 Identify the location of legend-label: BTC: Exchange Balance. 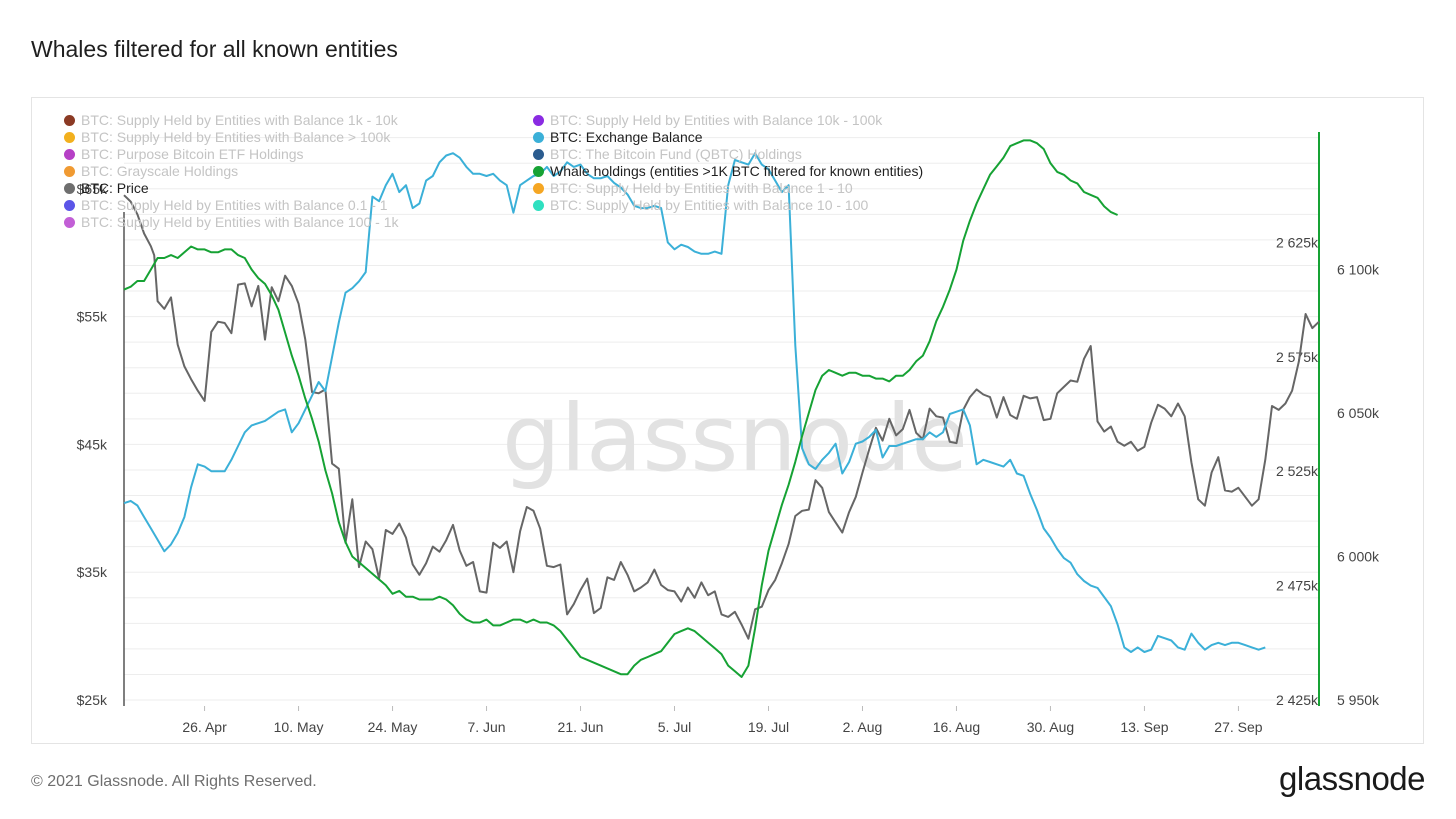
(626, 137).